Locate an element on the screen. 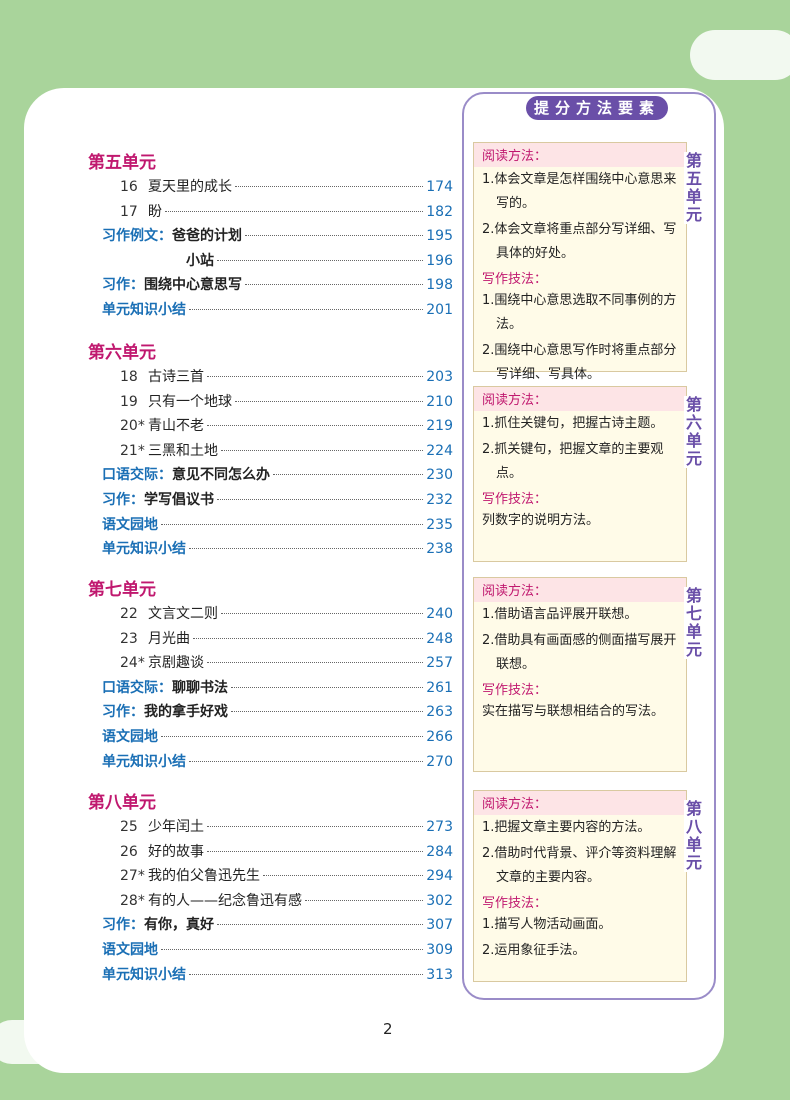  entry-title: 我的拿手好戏 is located at coordinates (186, 712).